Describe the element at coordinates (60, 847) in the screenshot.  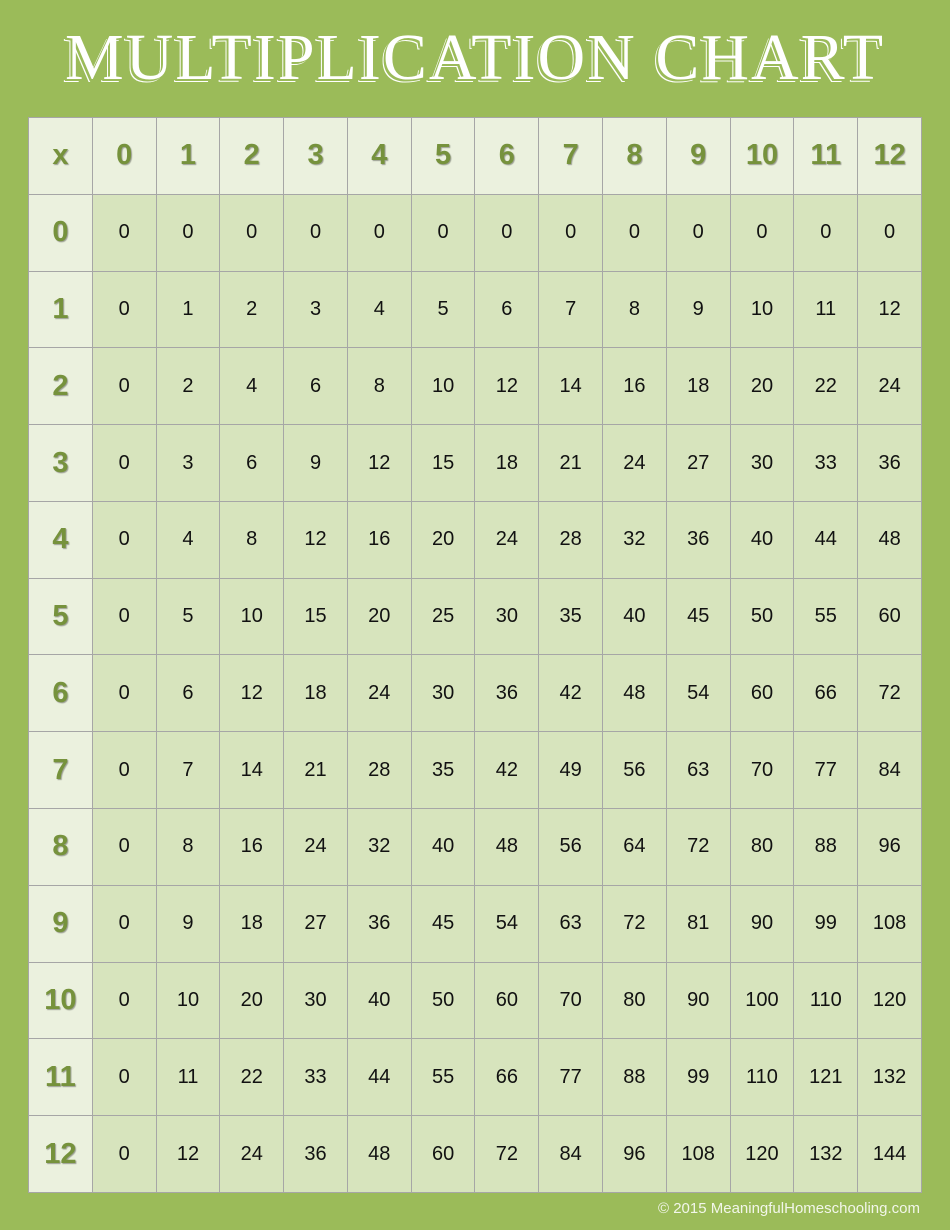
I see `row-header: 8` at that location.